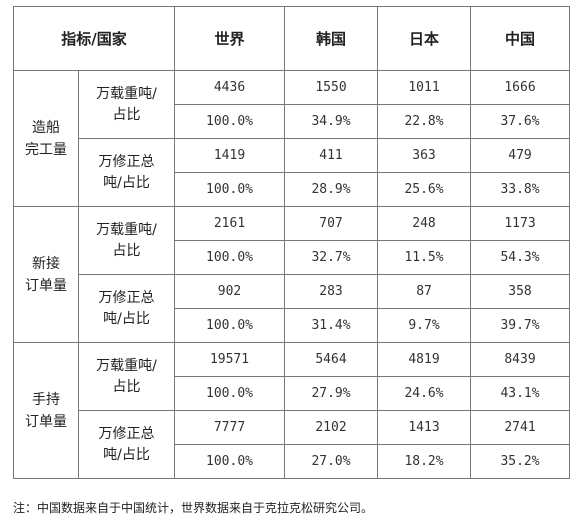 The width and height of the screenshot is (580, 524). What do you see at coordinates (331, 121) in the screenshot?
I see `share-cell-korea: 34.9%` at bounding box center [331, 121].